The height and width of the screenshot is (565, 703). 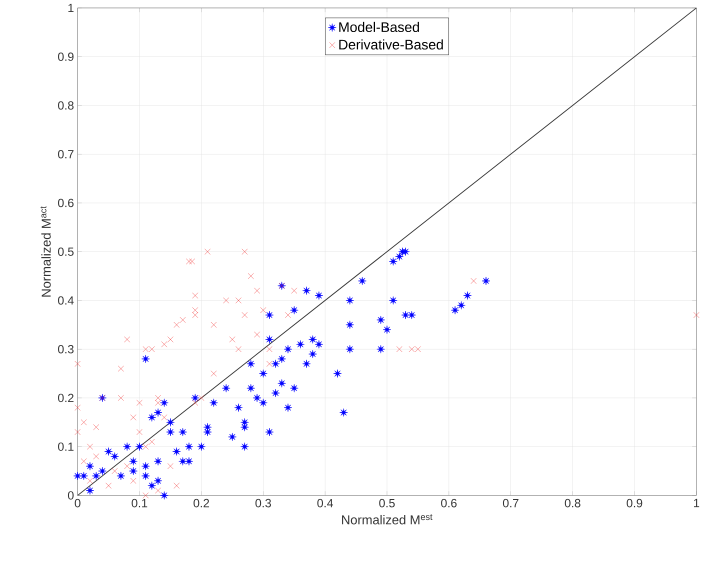 I want to click on y-tick-label: 0.5, so click(x=66, y=251).